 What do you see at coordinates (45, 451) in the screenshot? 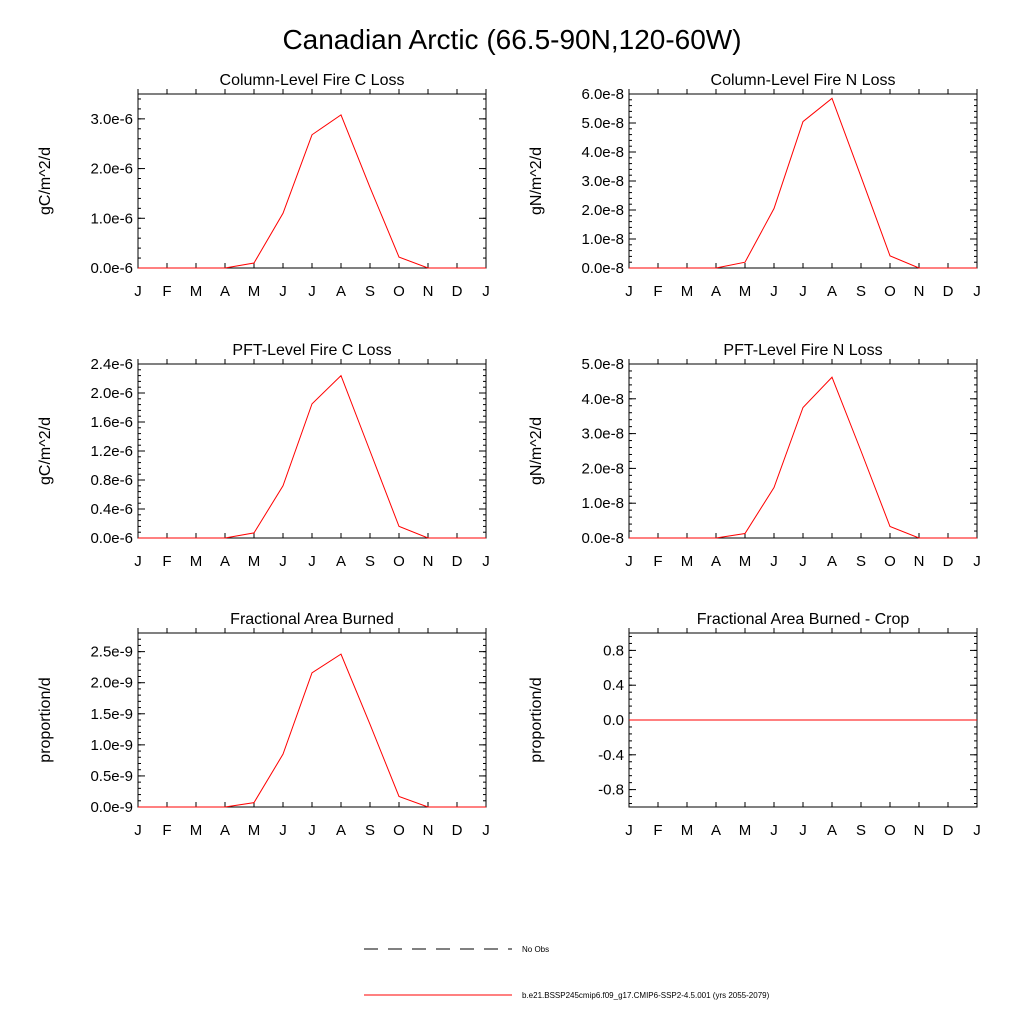
I see `y-axis-label: gC/m^2/d` at bounding box center [45, 451].